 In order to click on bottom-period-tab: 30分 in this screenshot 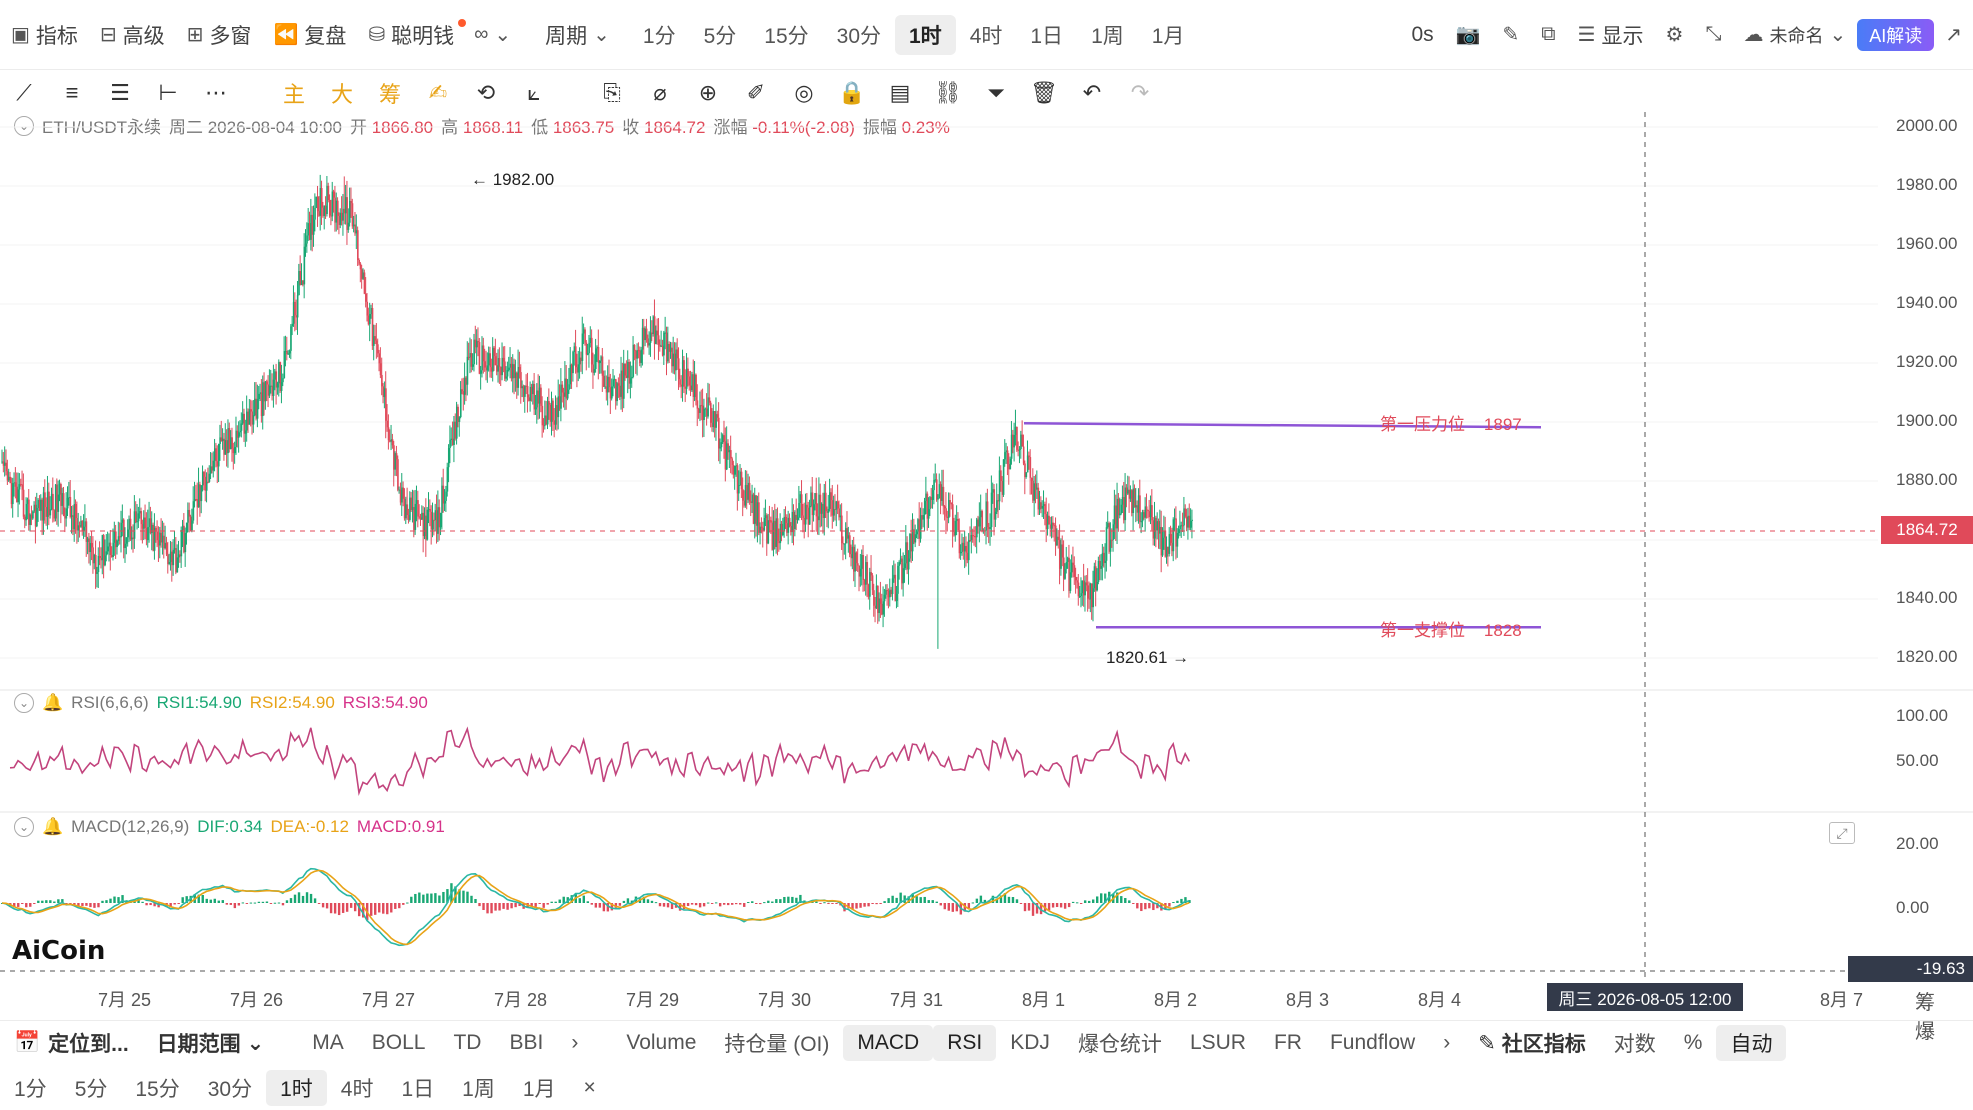, I will do `click(230, 1089)`.